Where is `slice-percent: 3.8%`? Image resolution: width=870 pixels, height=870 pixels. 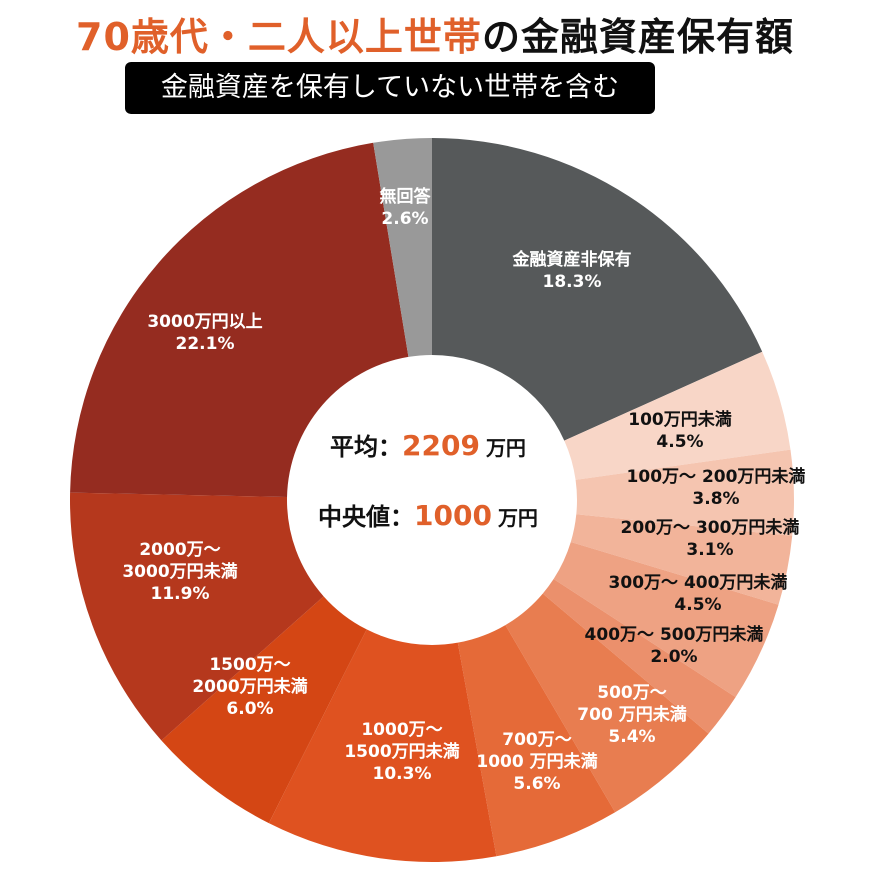
slice-percent: 3.8% is located at coordinates (715, 499).